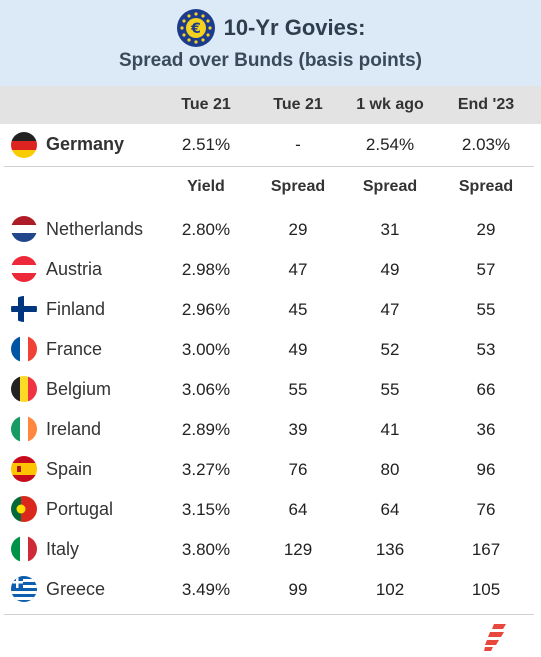 This screenshot has height=657, width=541. Describe the element at coordinates (390, 589) in the screenshot. I see `table-cell: 102` at that location.